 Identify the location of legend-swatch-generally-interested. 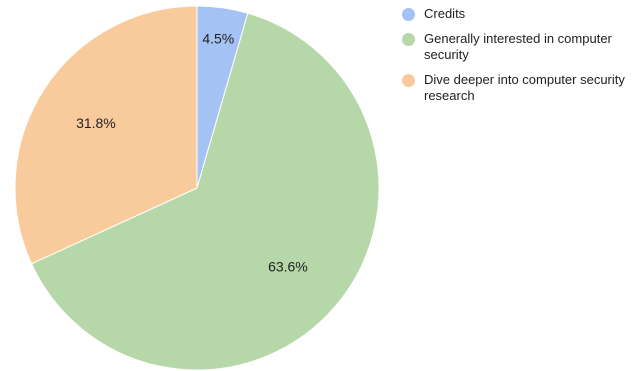
(408, 39).